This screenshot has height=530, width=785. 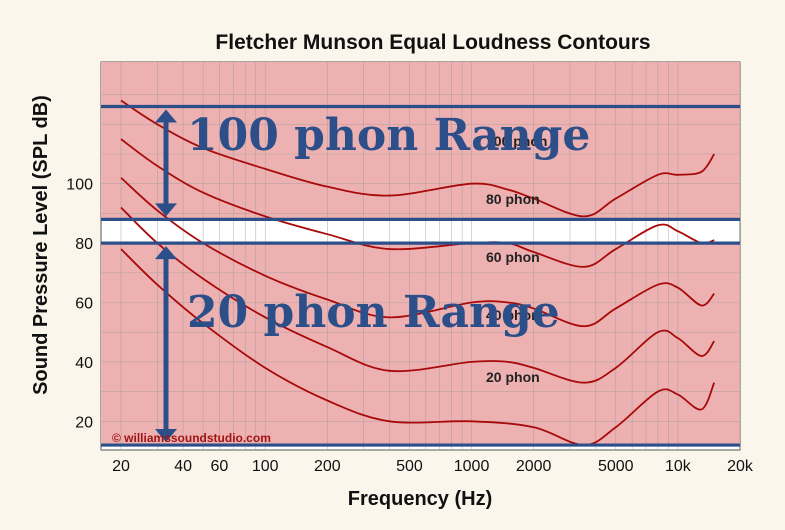 I want to click on x-tick-label: 20k, so click(x=740, y=466).